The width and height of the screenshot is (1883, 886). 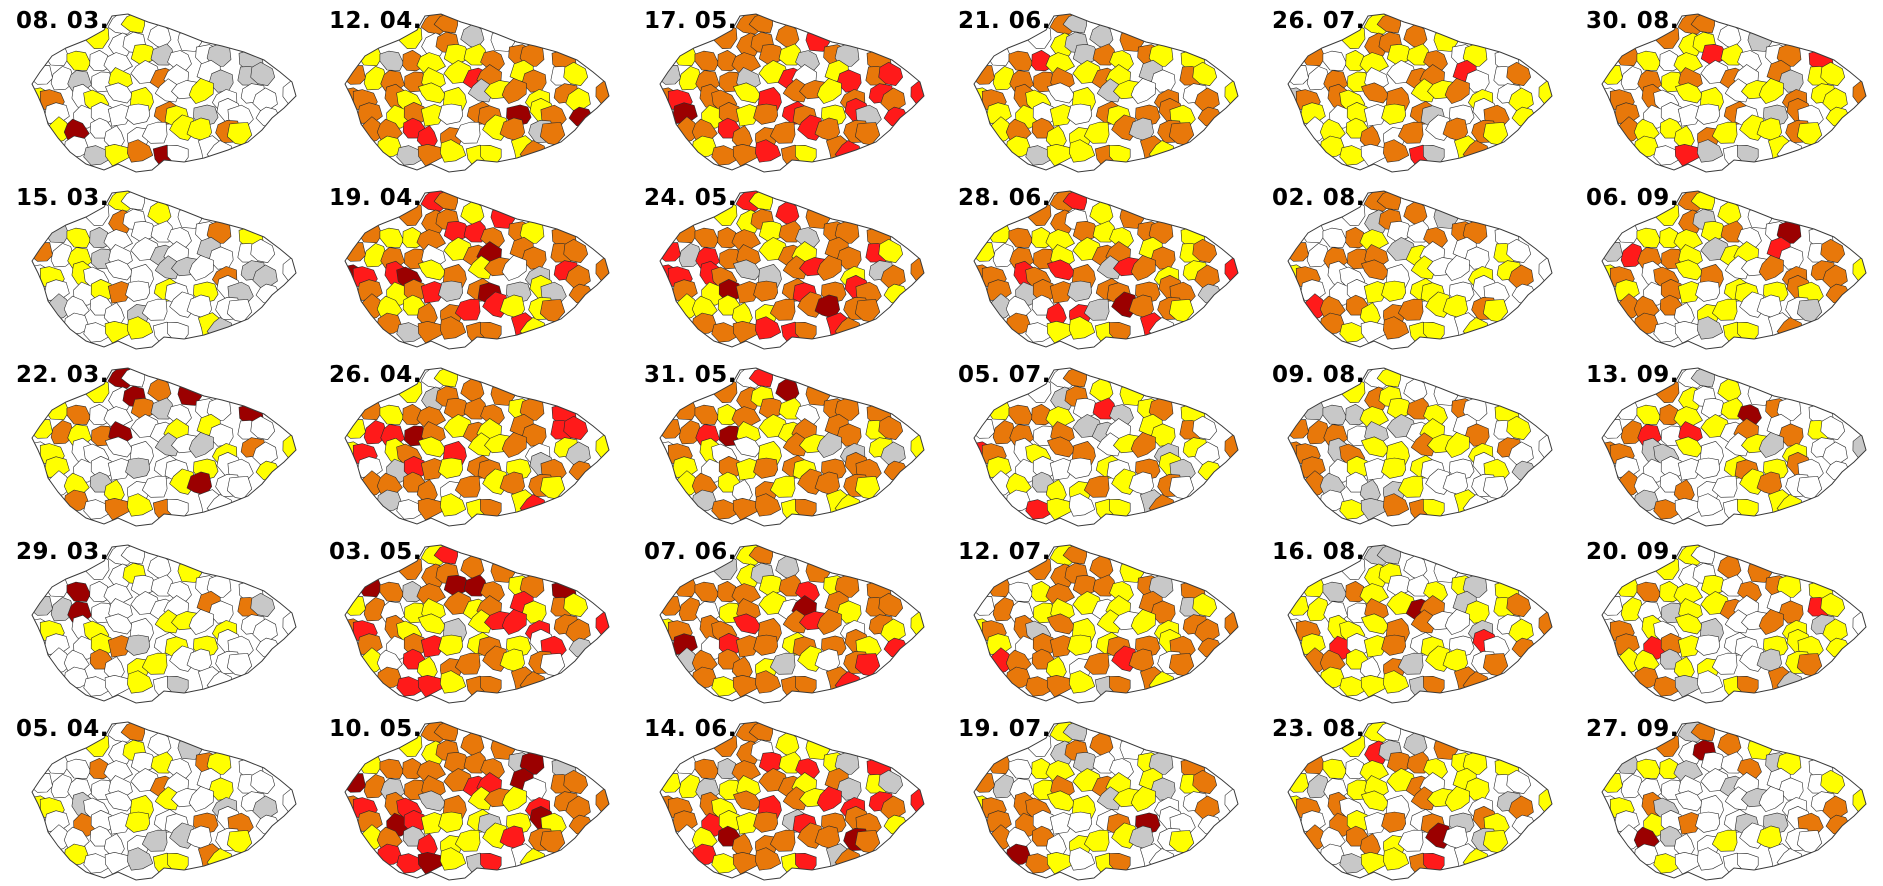 I want to click on map-panel: 21. 06., so click(x=1099, y=88).